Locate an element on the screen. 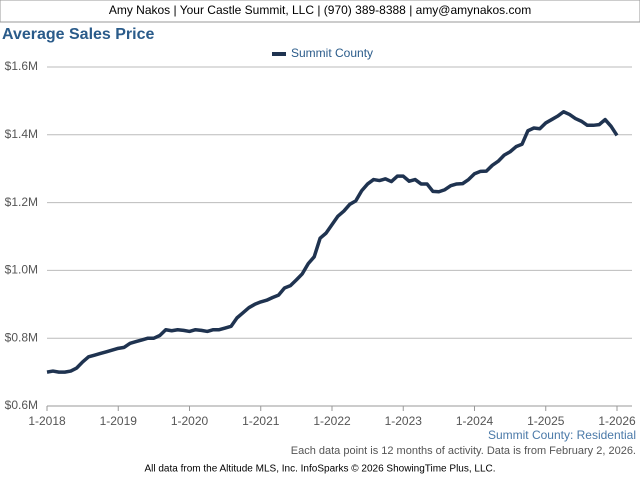  chart-title: Average Sales Price is located at coordinates (78, 34).